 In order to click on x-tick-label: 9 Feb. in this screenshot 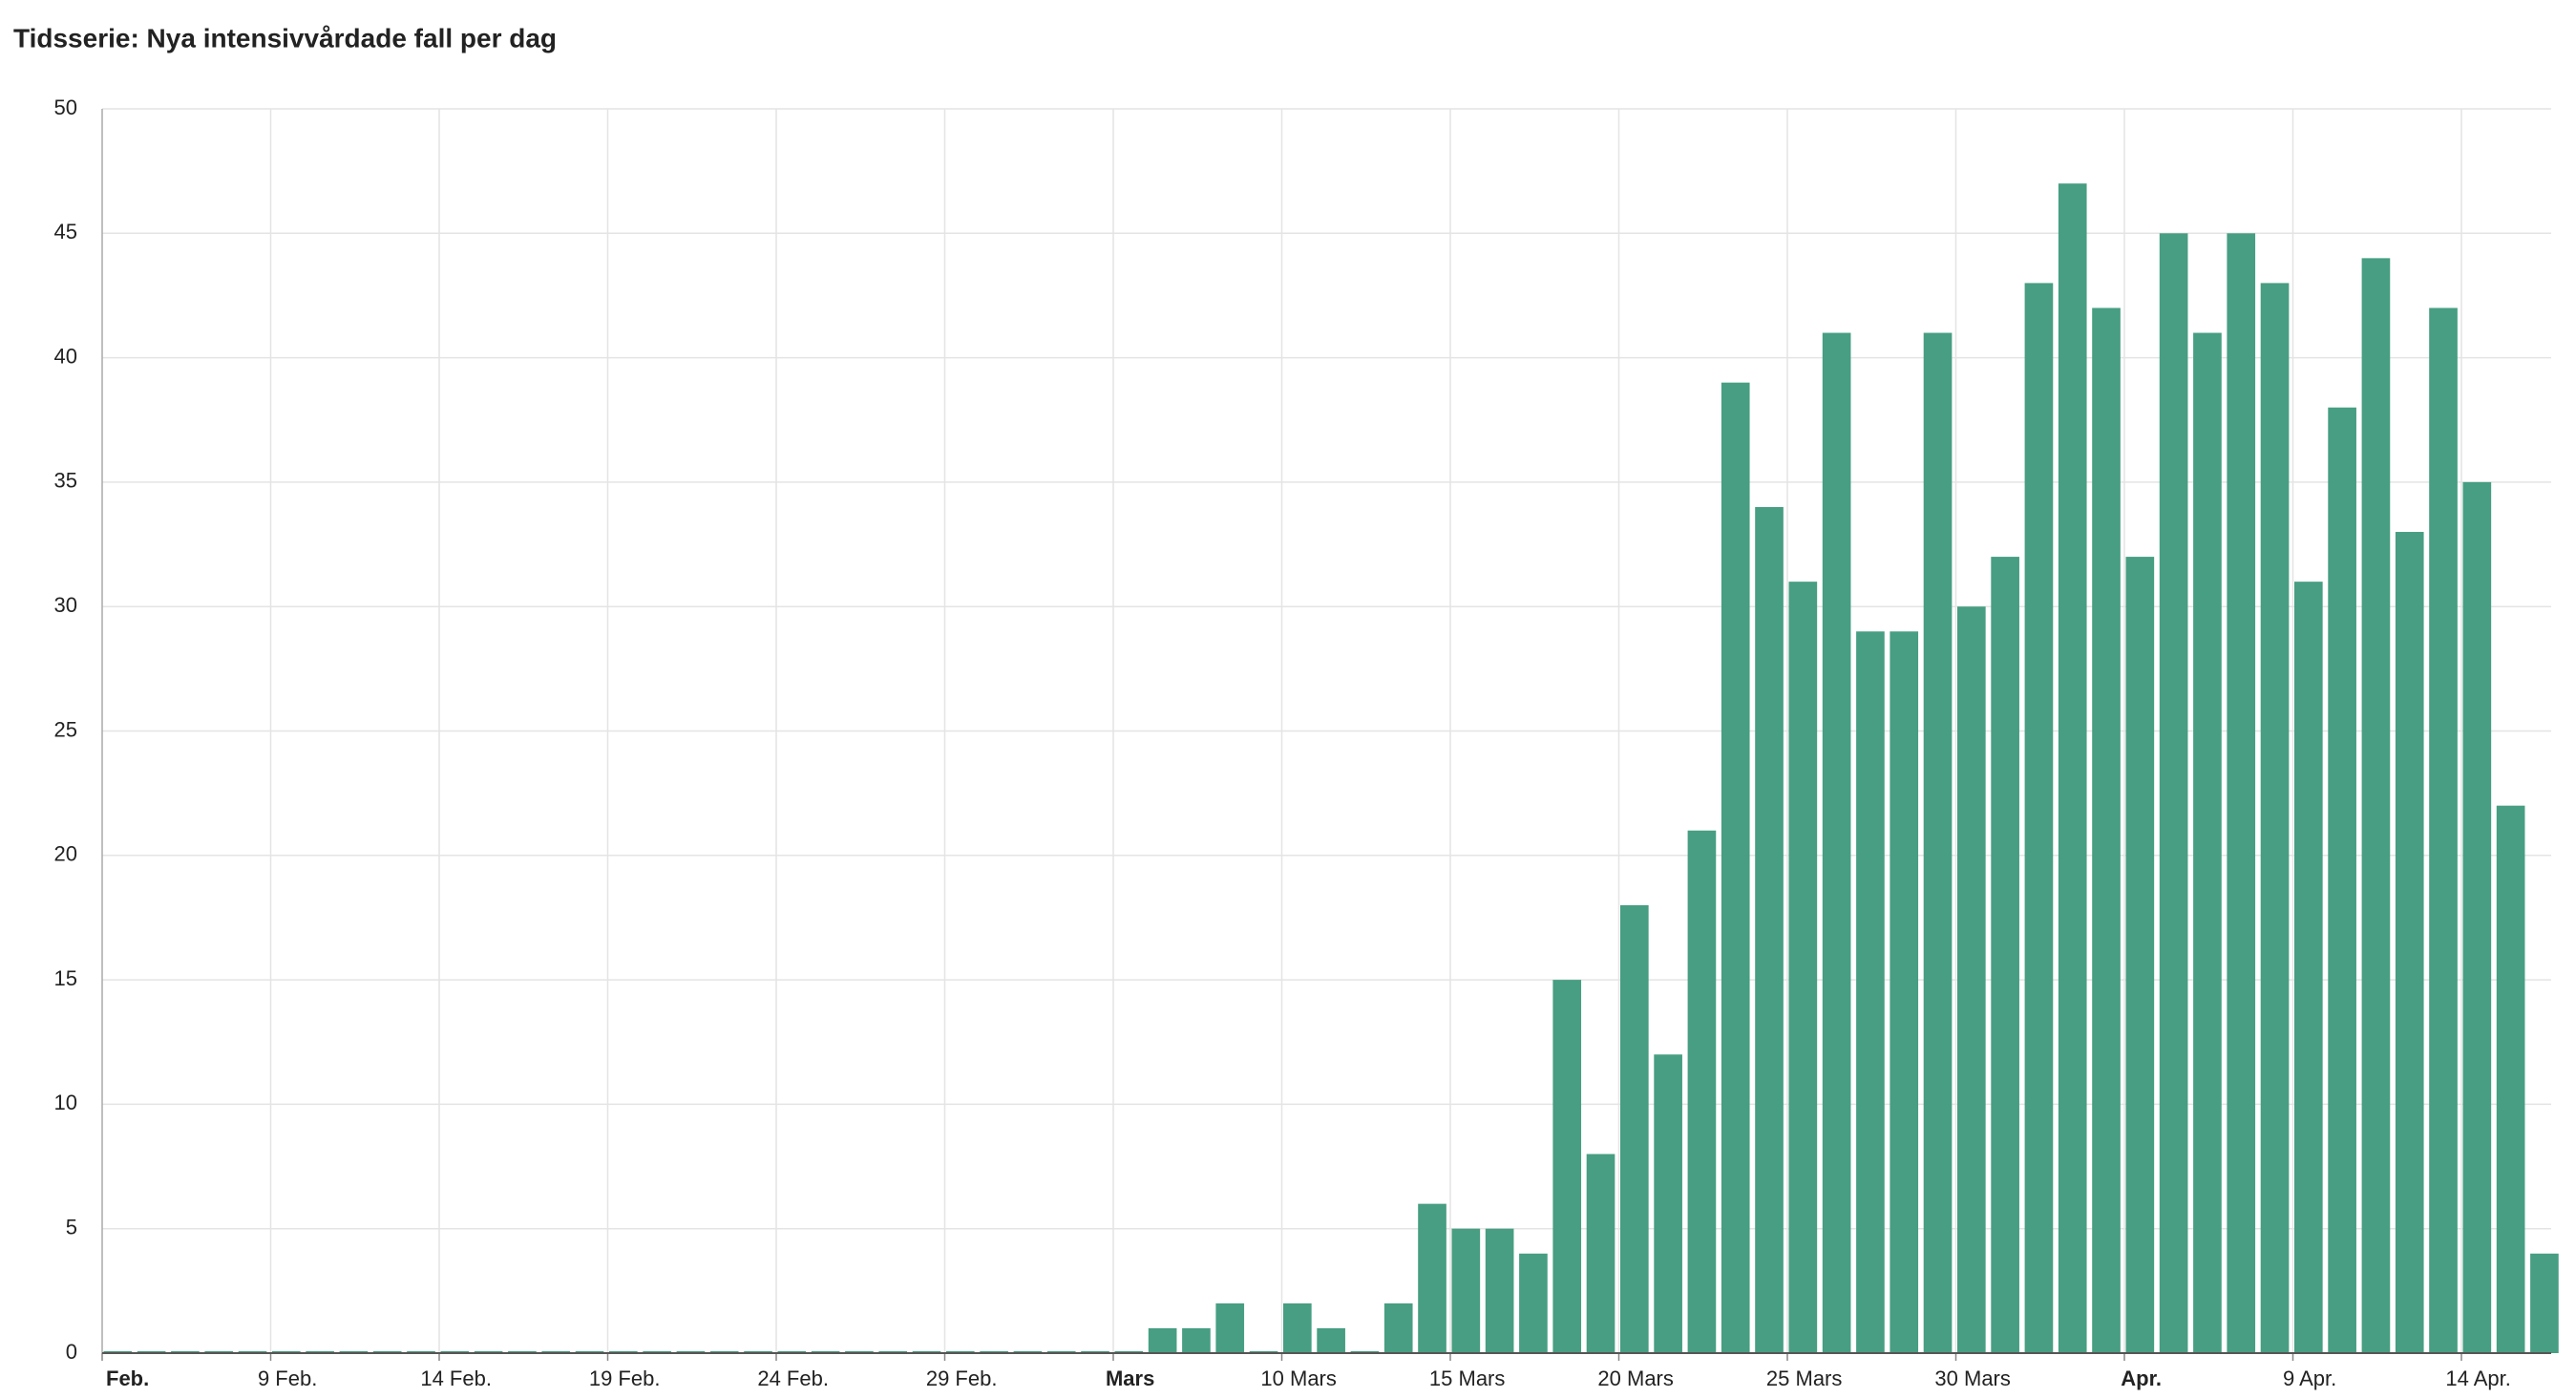, I will do `click(287, 1378)`.